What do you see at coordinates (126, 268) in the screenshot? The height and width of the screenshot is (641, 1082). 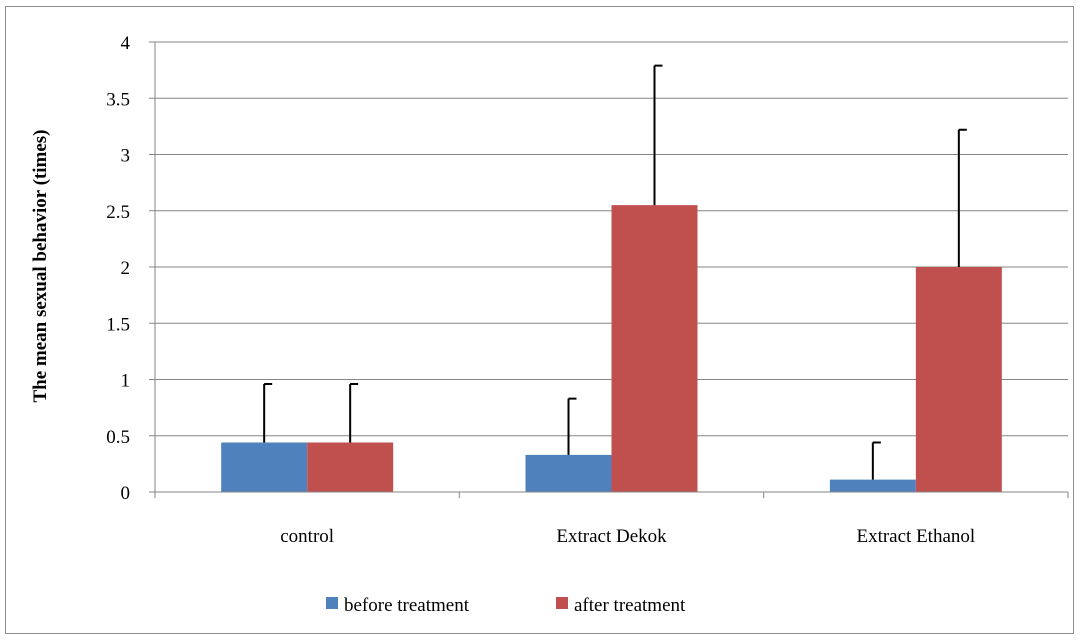 I see `y-tick-label: 2` at bounding box center [126, 268].